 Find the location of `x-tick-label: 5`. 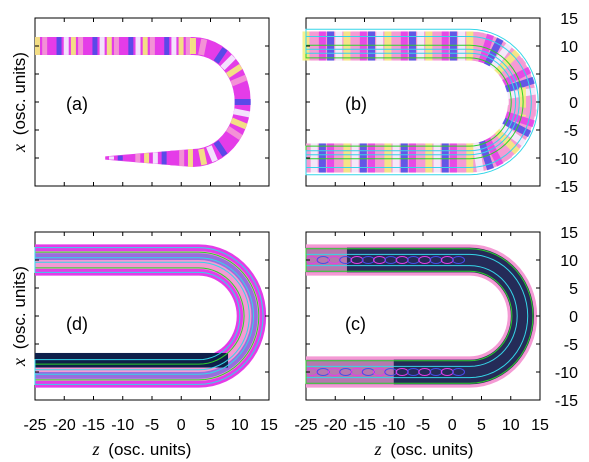

x-tick-label: 5 is located at coordinates (481, 425).